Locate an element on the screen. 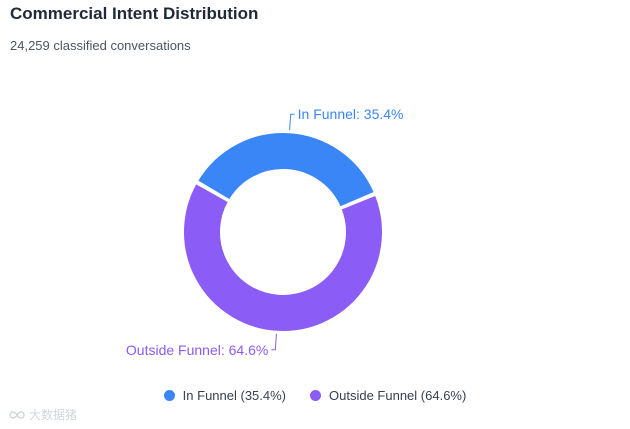  data-label-in-funnel: In Funnel: 35.4% is located at coordinates (351, 114).